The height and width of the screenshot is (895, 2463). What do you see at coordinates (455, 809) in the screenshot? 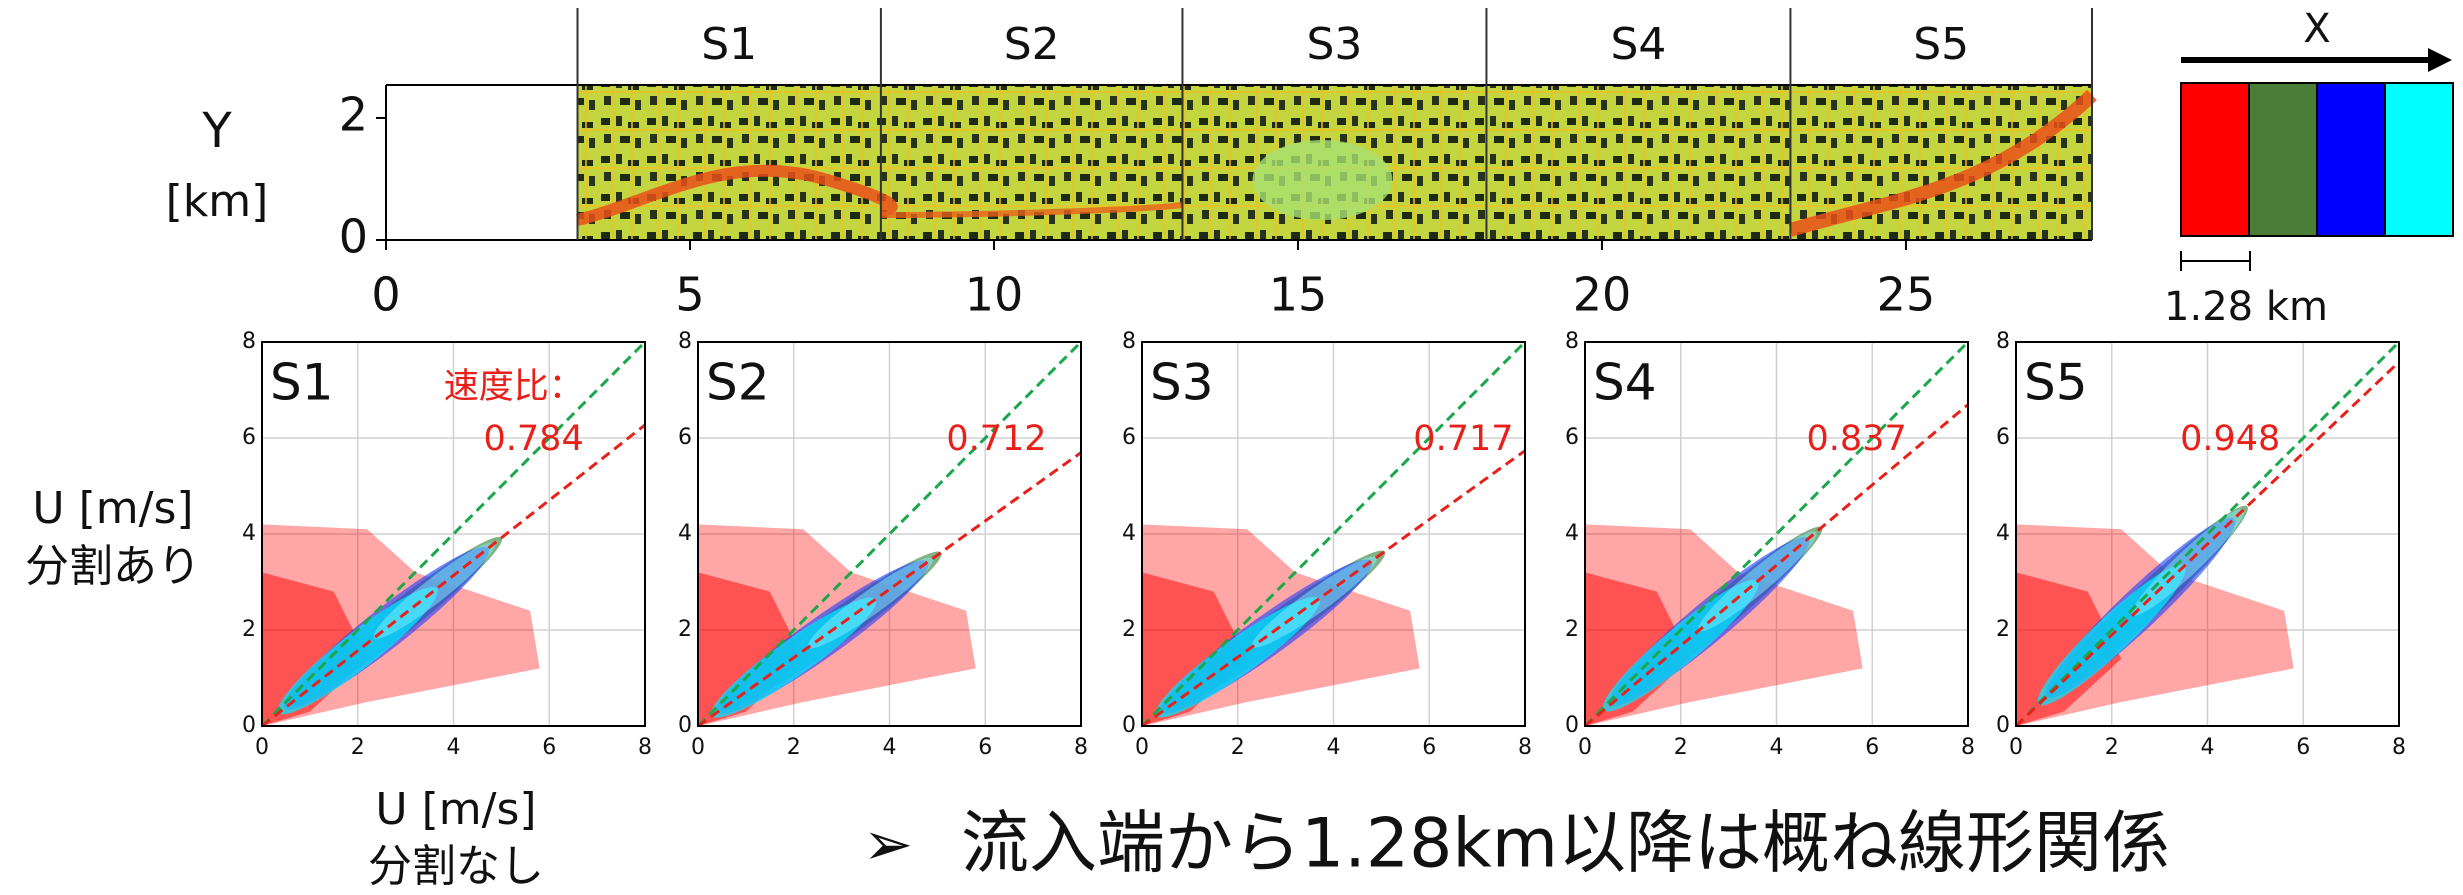
I see `x-axis-label: U [m/s]` at bounding box center [455, 809].